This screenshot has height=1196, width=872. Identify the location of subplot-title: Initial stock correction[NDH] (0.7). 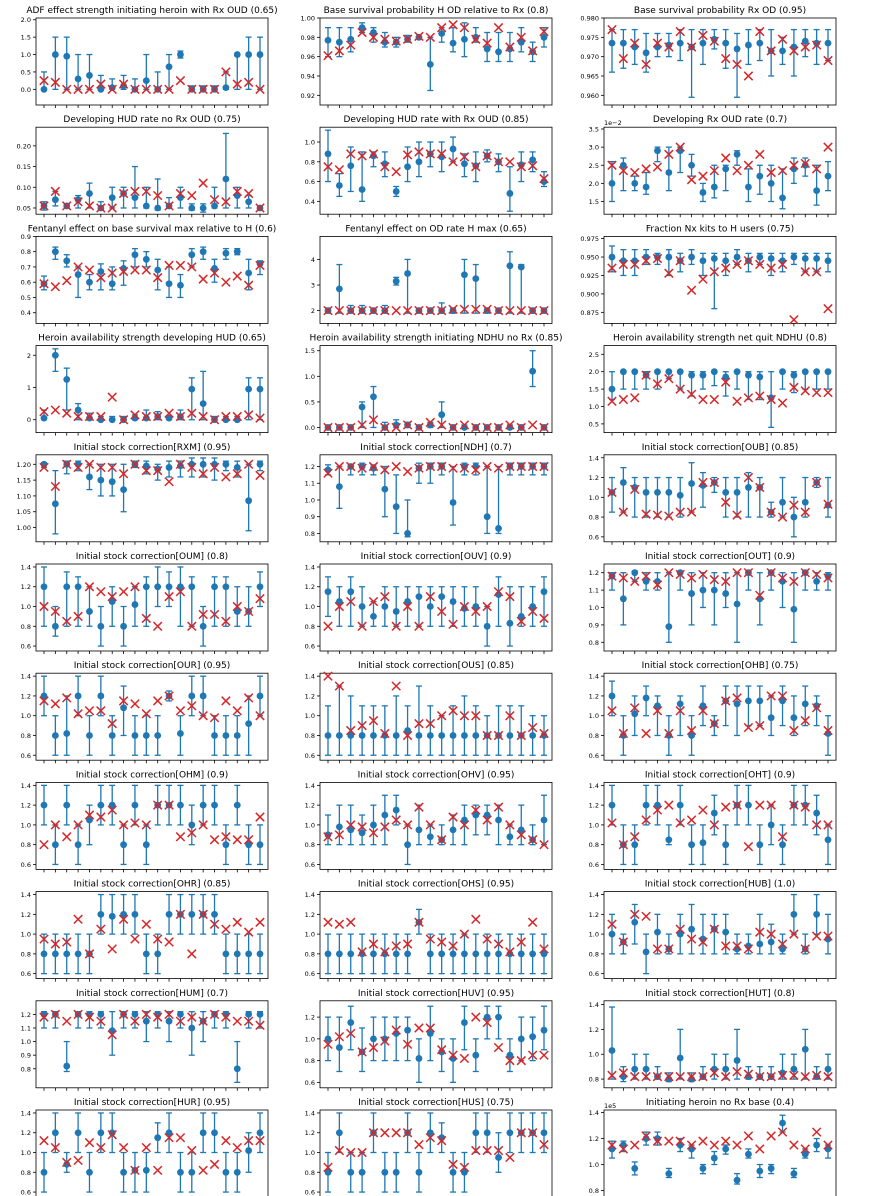
(435, 448).